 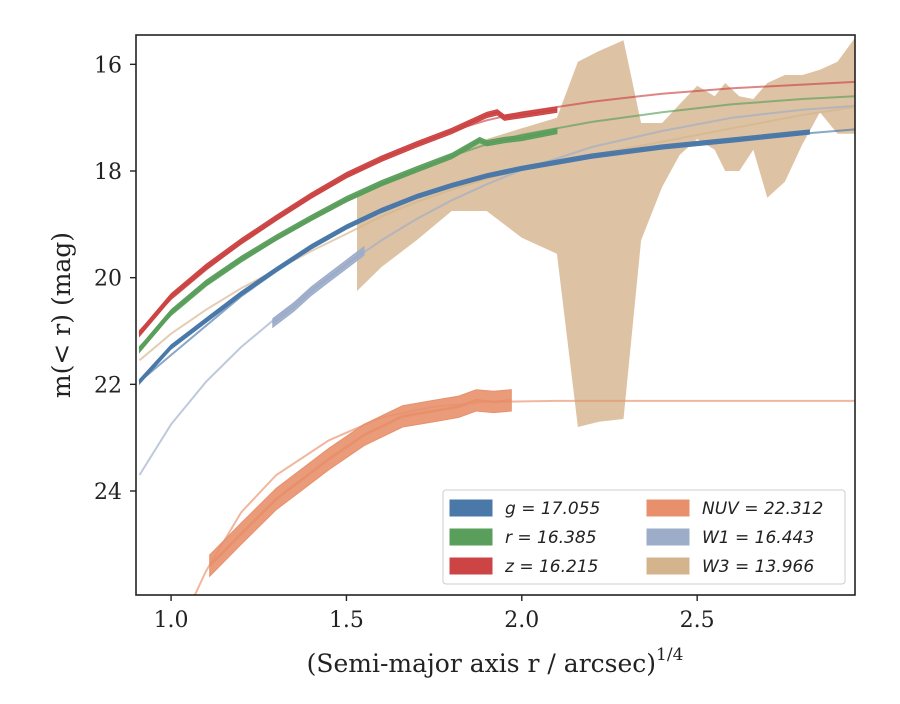 I want to click on y-tick-label: 20, so click(x=108, y=279).